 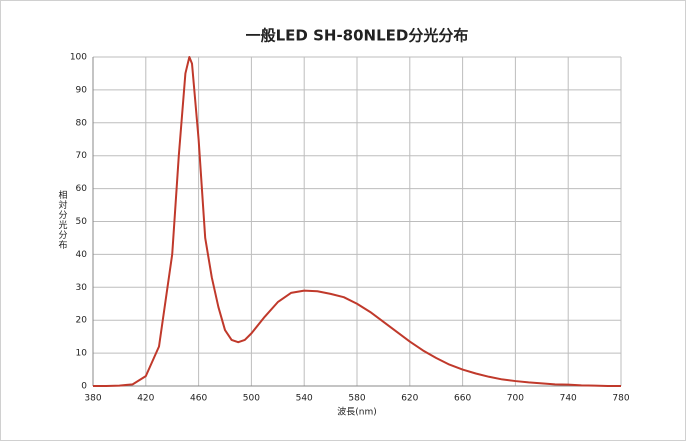 I want to click on y-tick-label: 30, so click(x=82, y=288).